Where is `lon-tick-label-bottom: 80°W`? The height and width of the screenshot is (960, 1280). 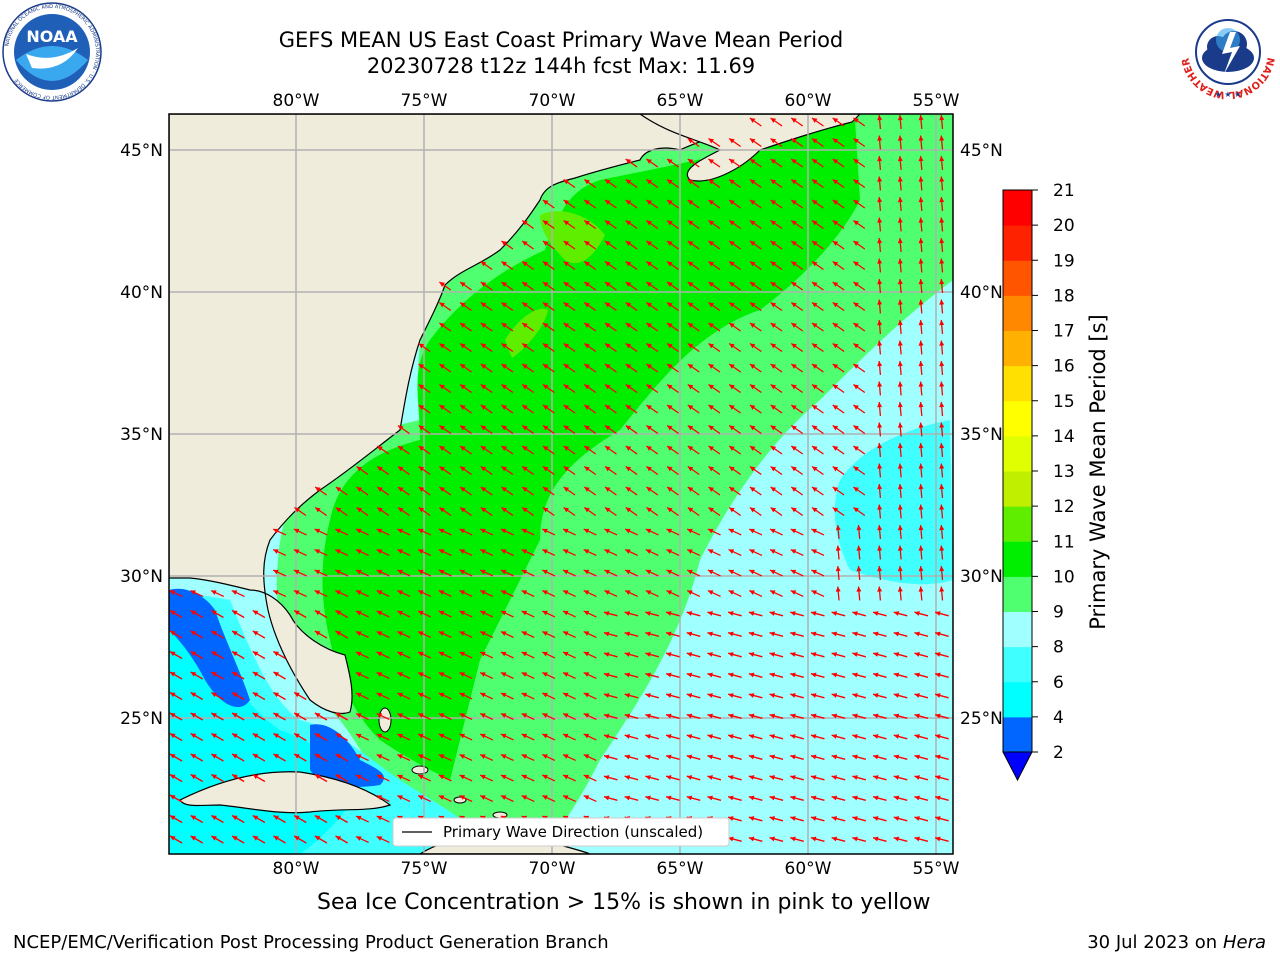
lon-tick-label-bottom: 80°W is located at coordinates (296, 869).